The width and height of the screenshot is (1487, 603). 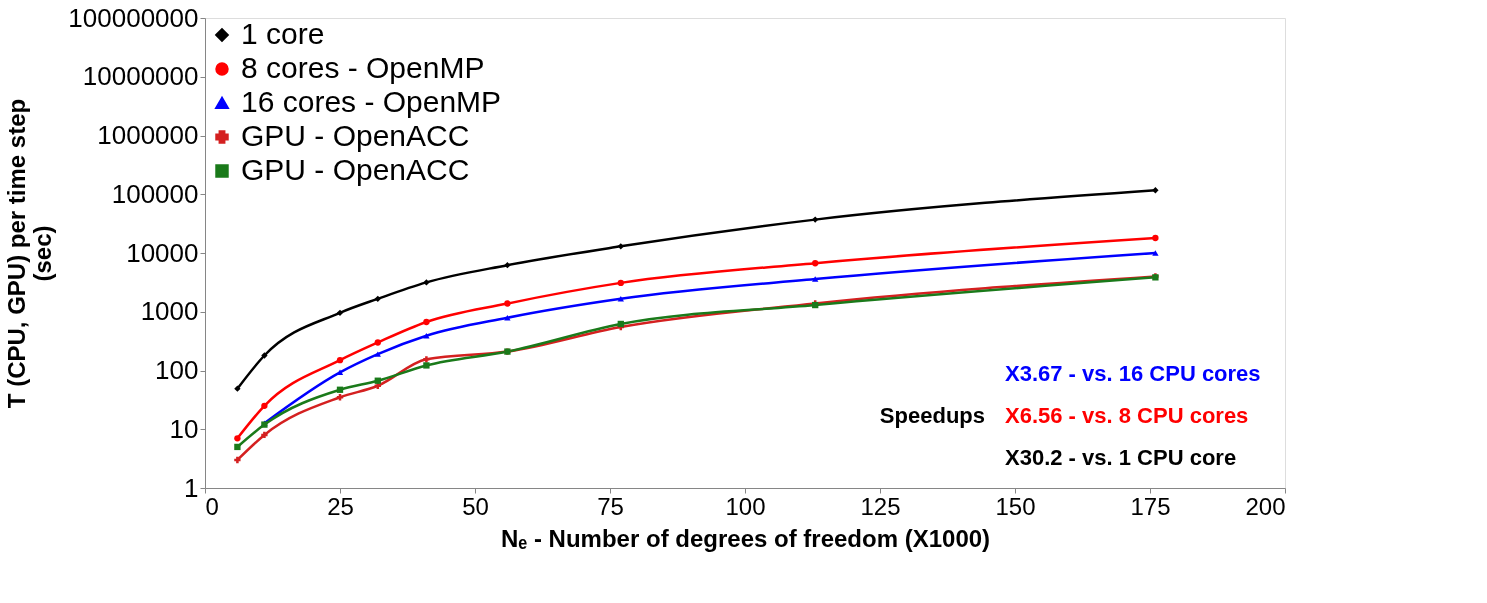 What do you see at coordinates (1015, 506) in the screenshot?
I see `x-tick-label: 150` at bounding box center [1015, 506].